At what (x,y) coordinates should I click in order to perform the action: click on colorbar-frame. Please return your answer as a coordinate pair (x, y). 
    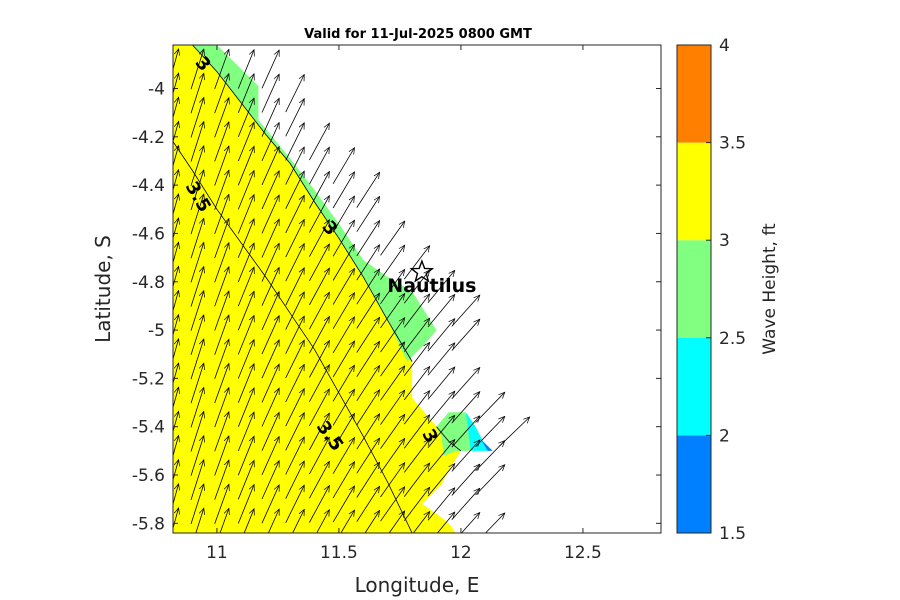
    Looking at the image, I should click on (694, 289).